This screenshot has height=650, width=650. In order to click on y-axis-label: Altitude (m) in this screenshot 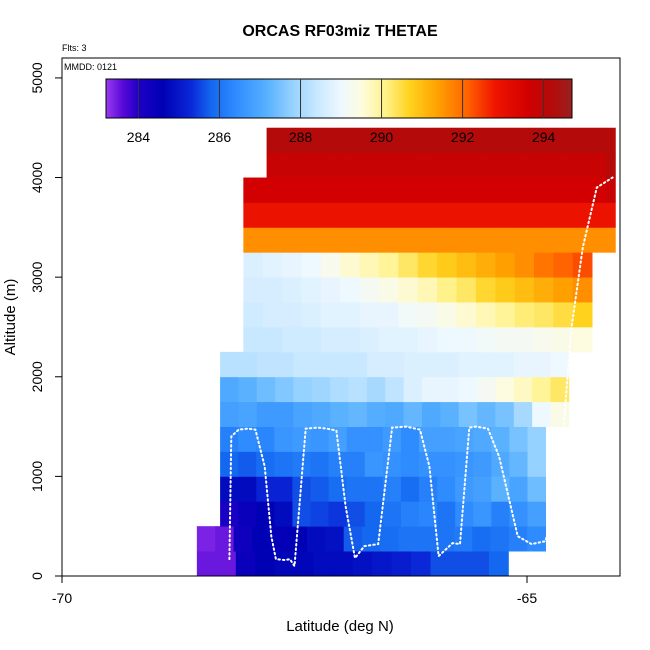, I will do `click(10, 317)`.